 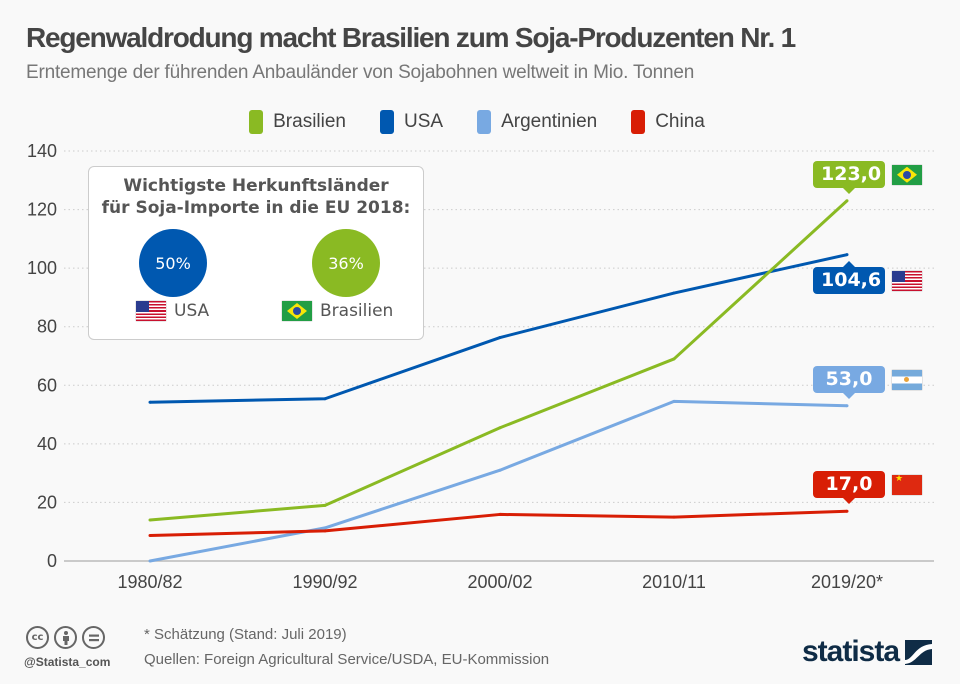 I want to click on legend: Brasilien USA Argentinien China, so click(x=480, y=122).